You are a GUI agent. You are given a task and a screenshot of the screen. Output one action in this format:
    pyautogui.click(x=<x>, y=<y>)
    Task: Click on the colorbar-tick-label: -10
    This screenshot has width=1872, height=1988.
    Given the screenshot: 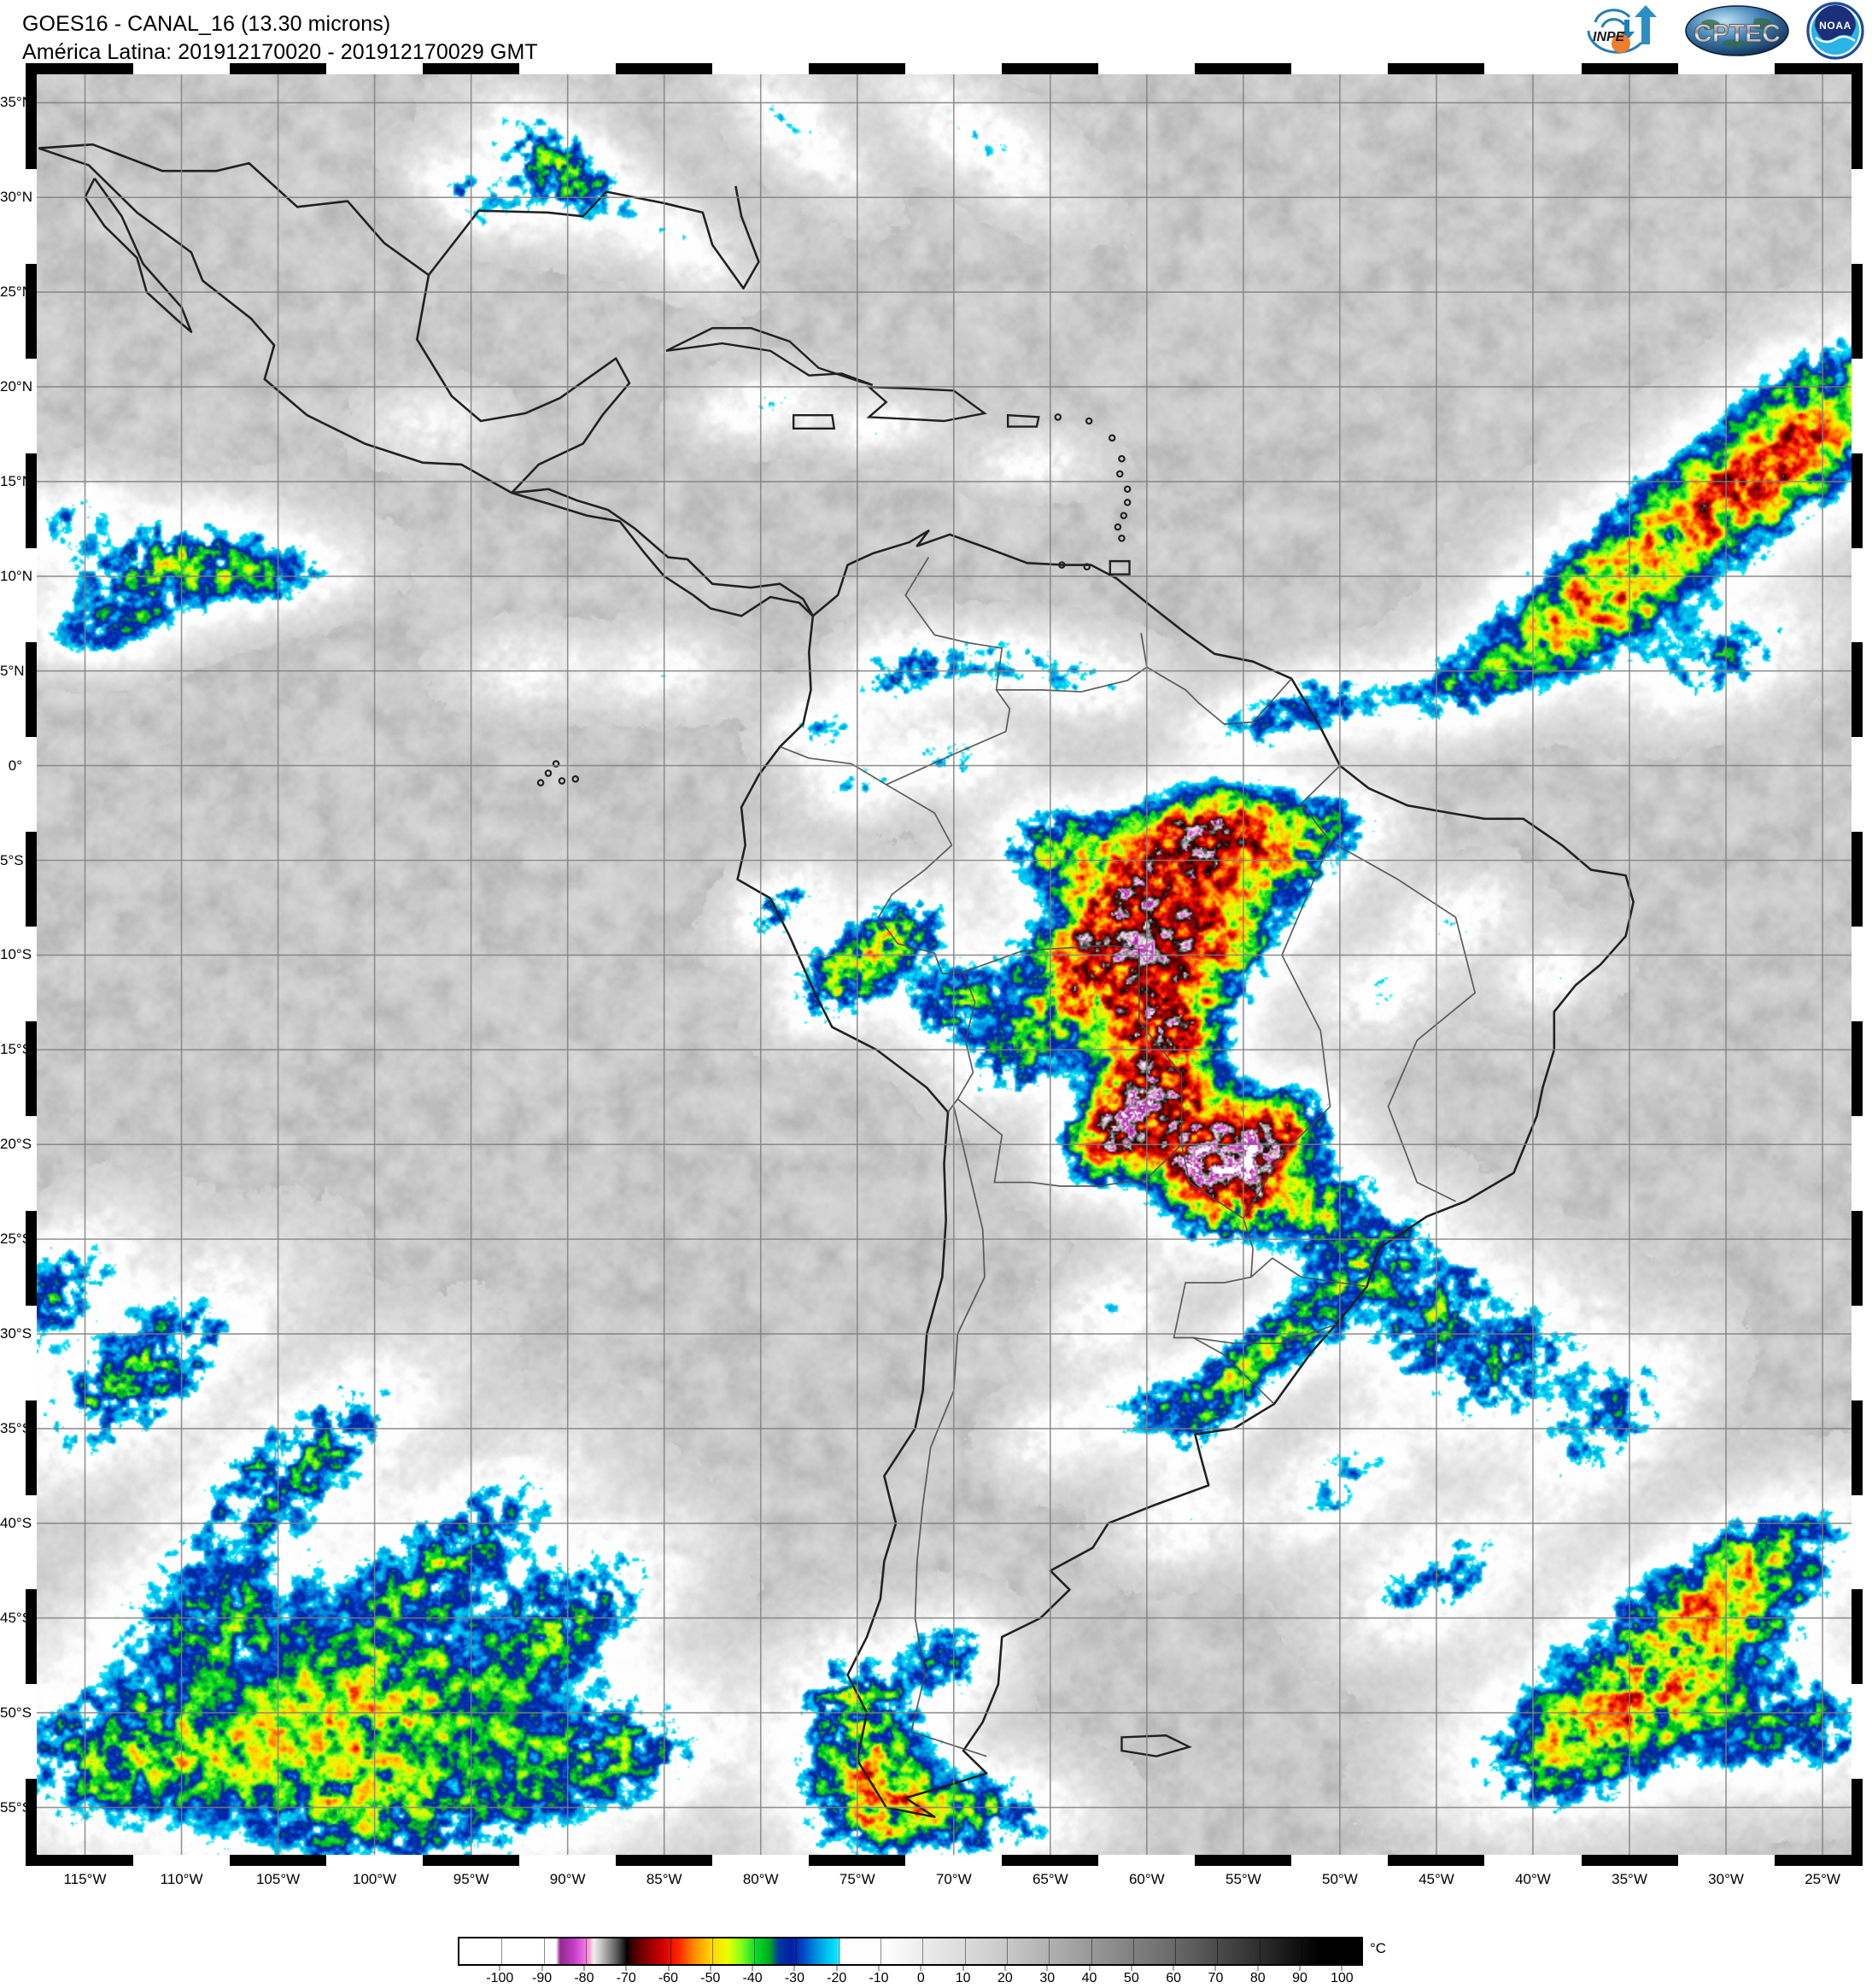 What is the action you would take?
    pyautogui.click(x=879, y=1978)
    